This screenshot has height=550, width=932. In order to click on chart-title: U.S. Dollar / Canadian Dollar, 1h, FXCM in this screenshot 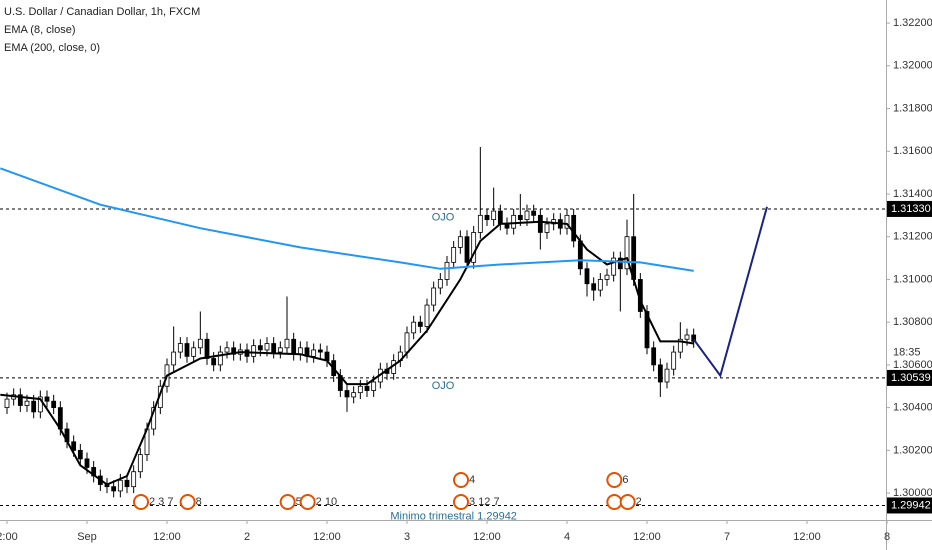, I will do `click(102, 12)`.